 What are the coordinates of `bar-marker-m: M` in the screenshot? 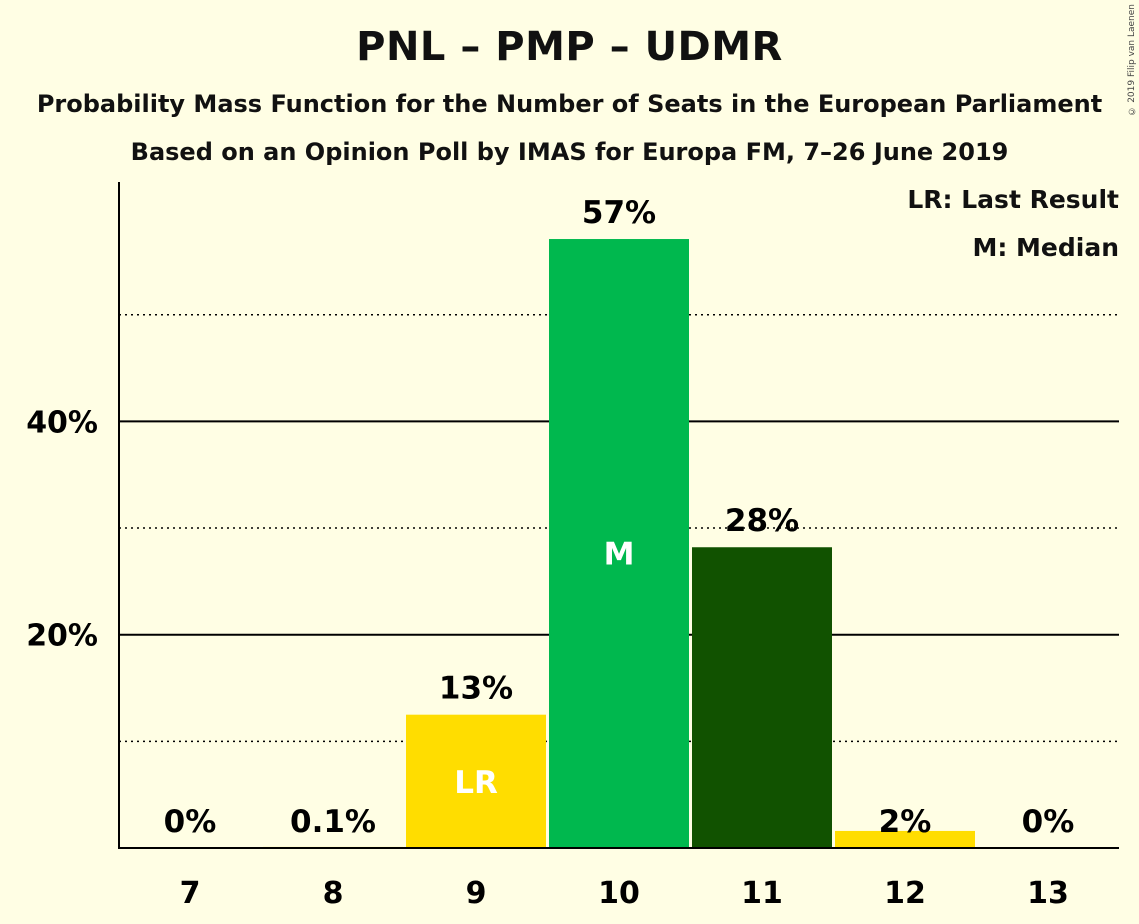 It's located at (619, 555).